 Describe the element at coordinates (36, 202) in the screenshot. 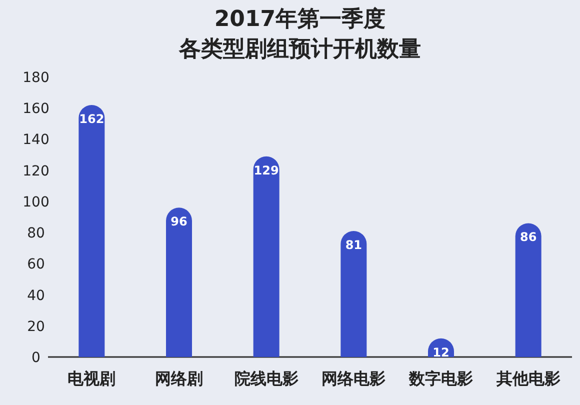

I see `y-tick-label: 100` at that location.